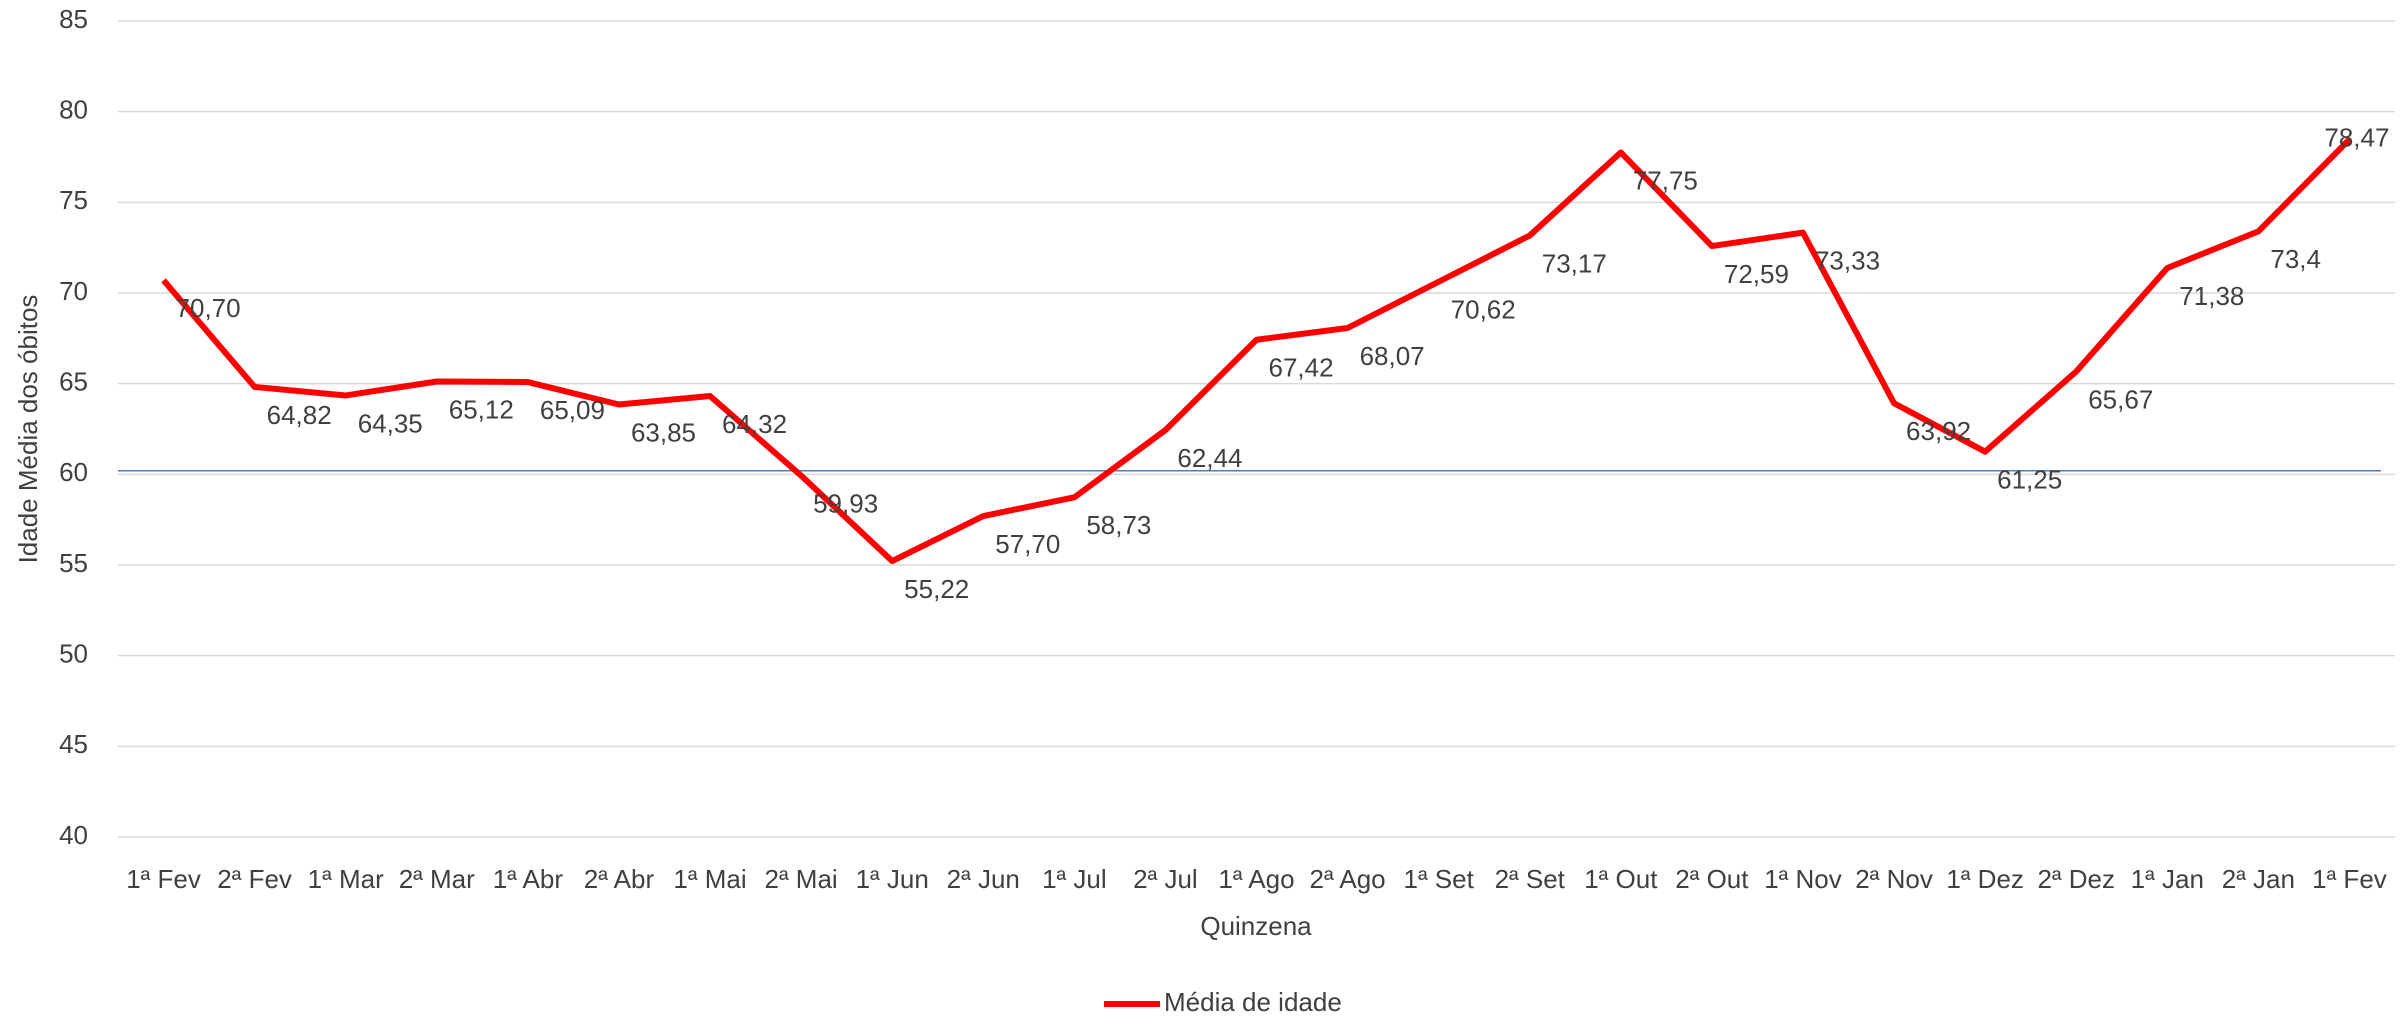 The image size is (2400, 1025). I want to click on x-tick-label: 2ª Fev, so click(254, 879).